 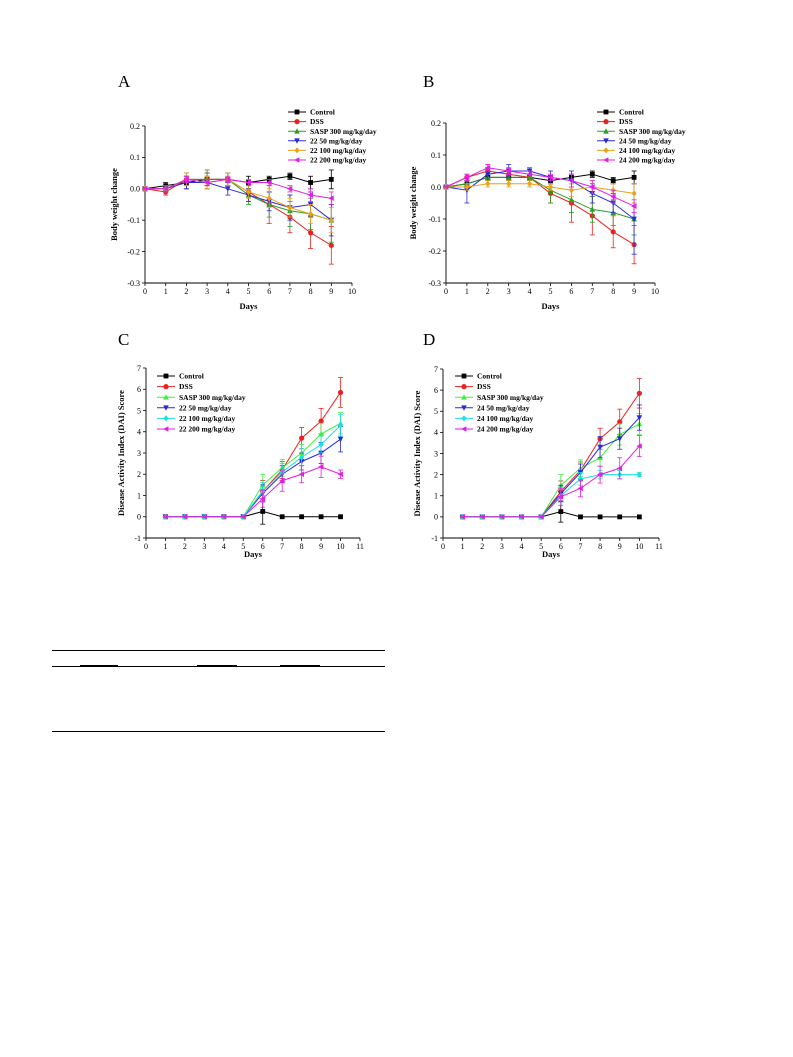 What do you see at coordinates (436, 453) in the screenshot?
I see `y-tick-label: 3` at bounding box center [436, 453].